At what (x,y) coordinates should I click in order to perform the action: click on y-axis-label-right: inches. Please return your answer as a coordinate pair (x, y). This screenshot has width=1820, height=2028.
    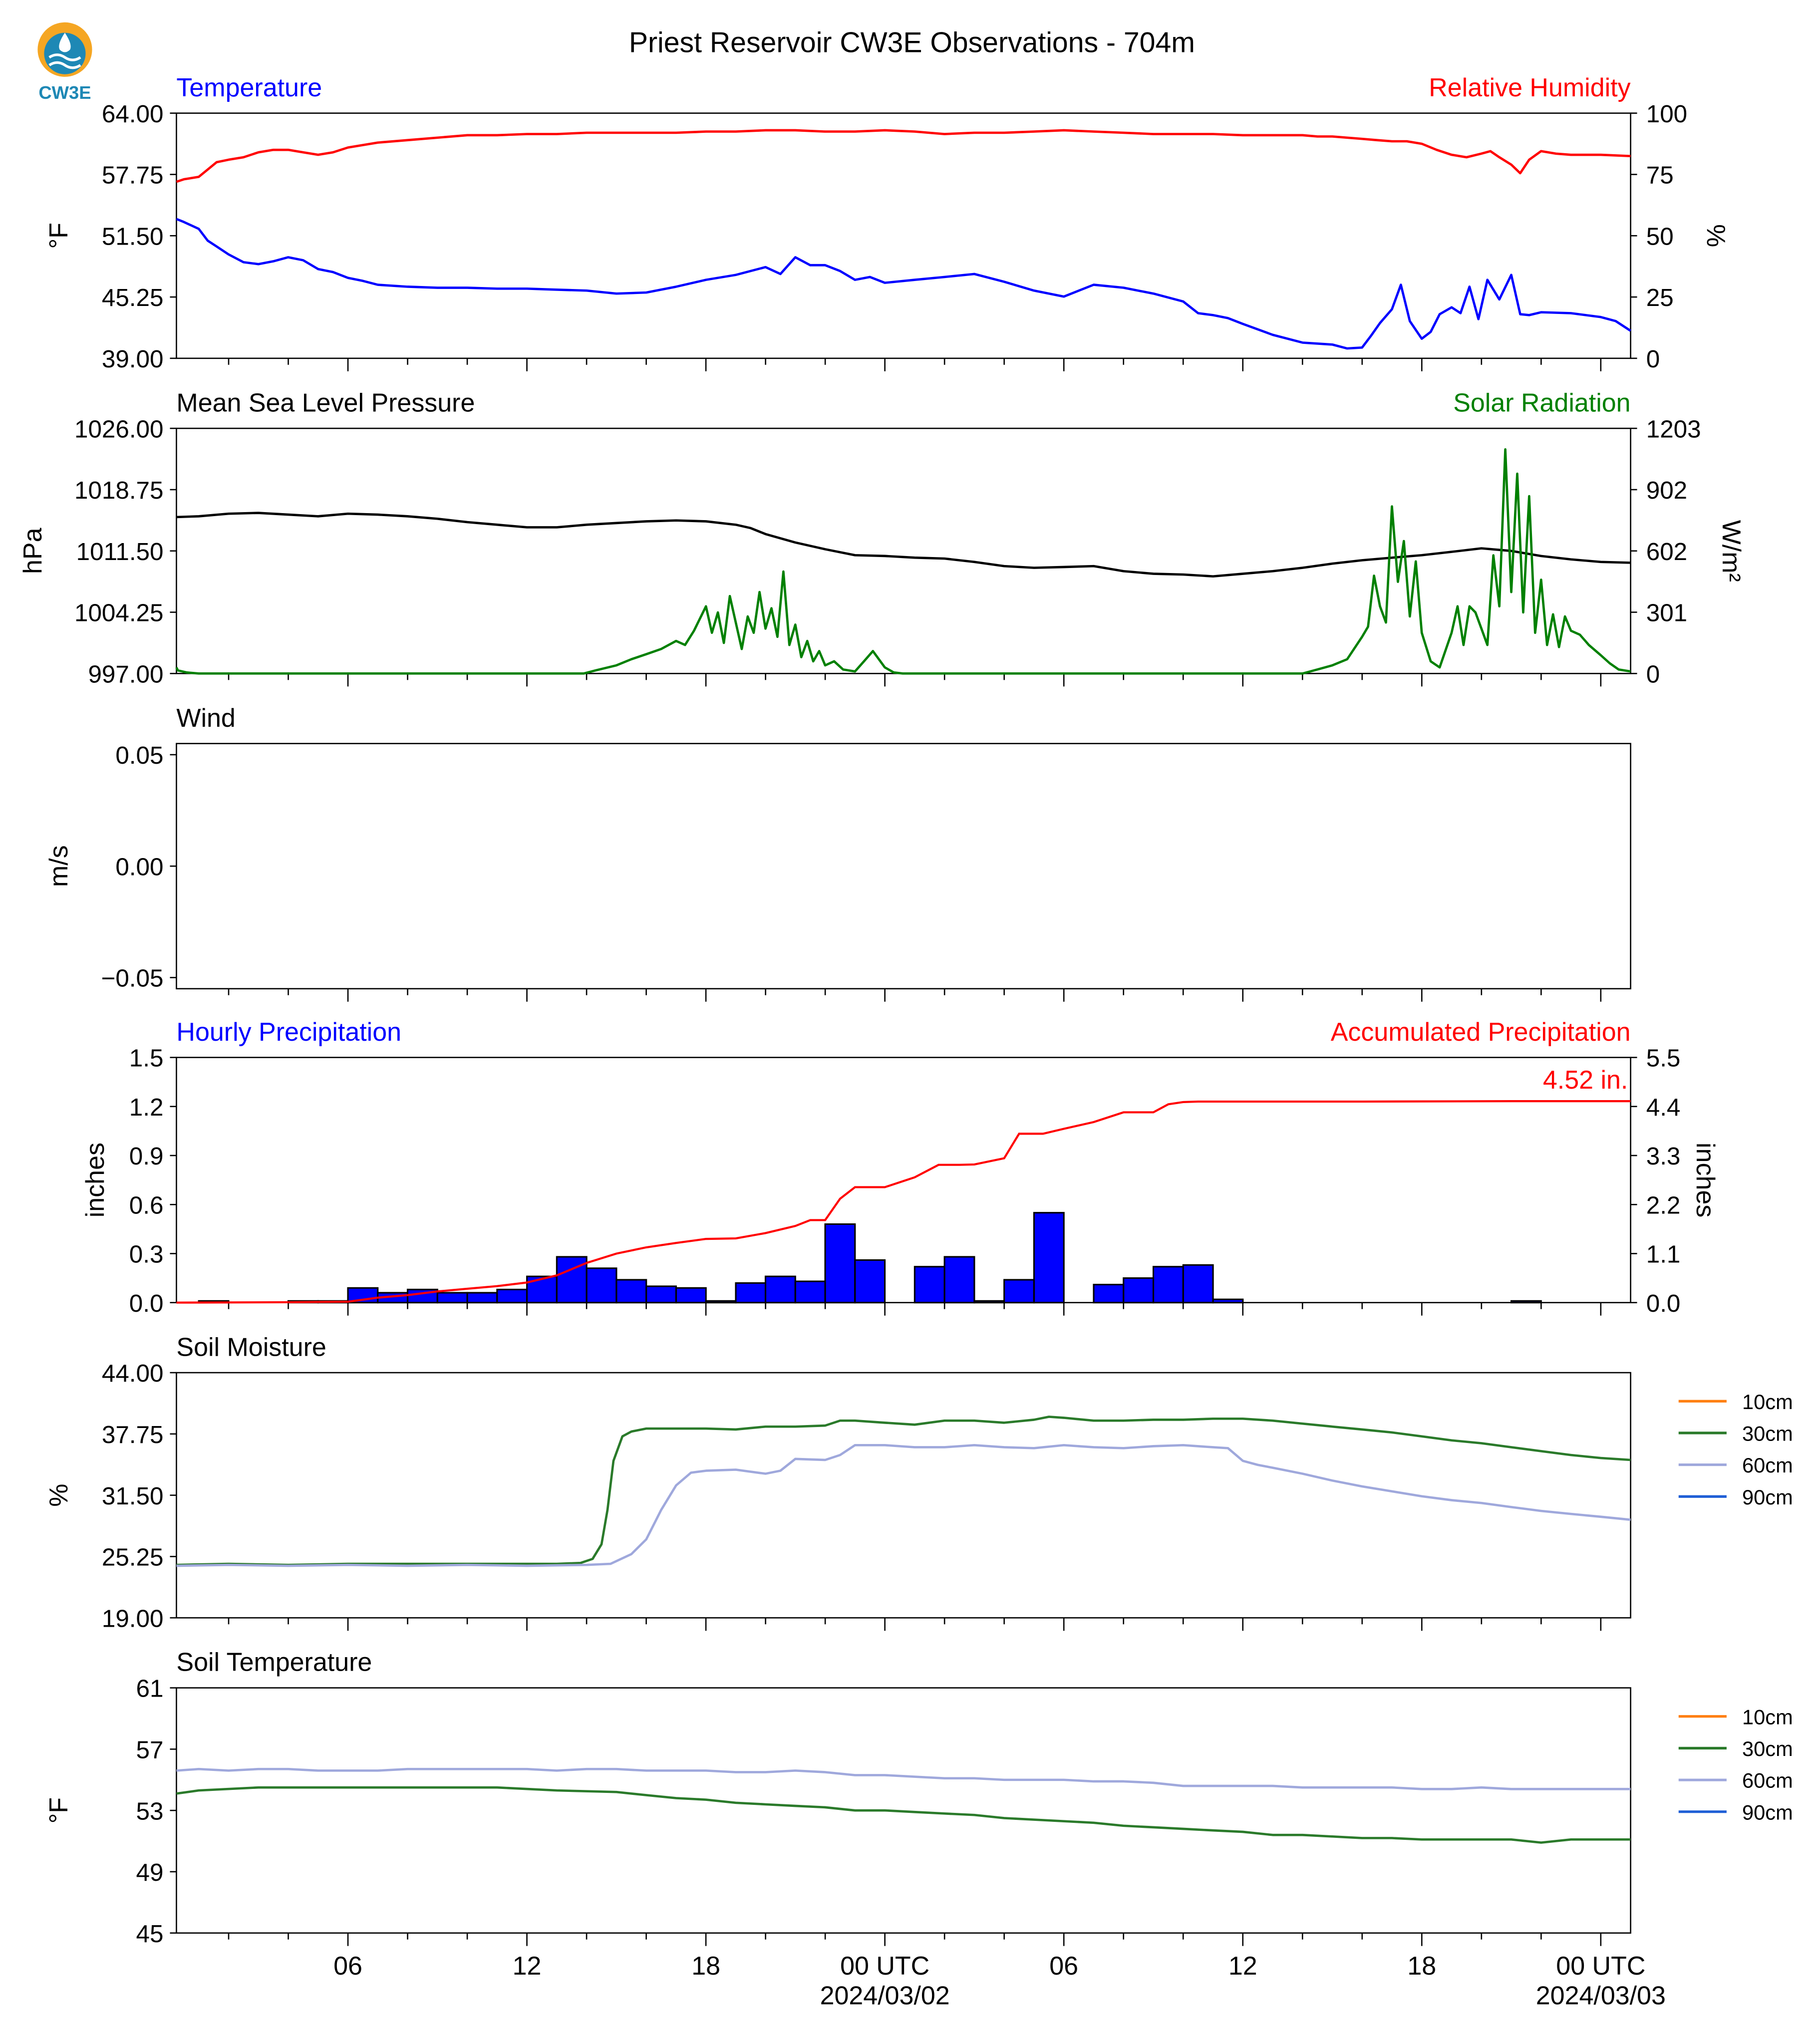
    Looking at the image, I should click on (1705, 1180).